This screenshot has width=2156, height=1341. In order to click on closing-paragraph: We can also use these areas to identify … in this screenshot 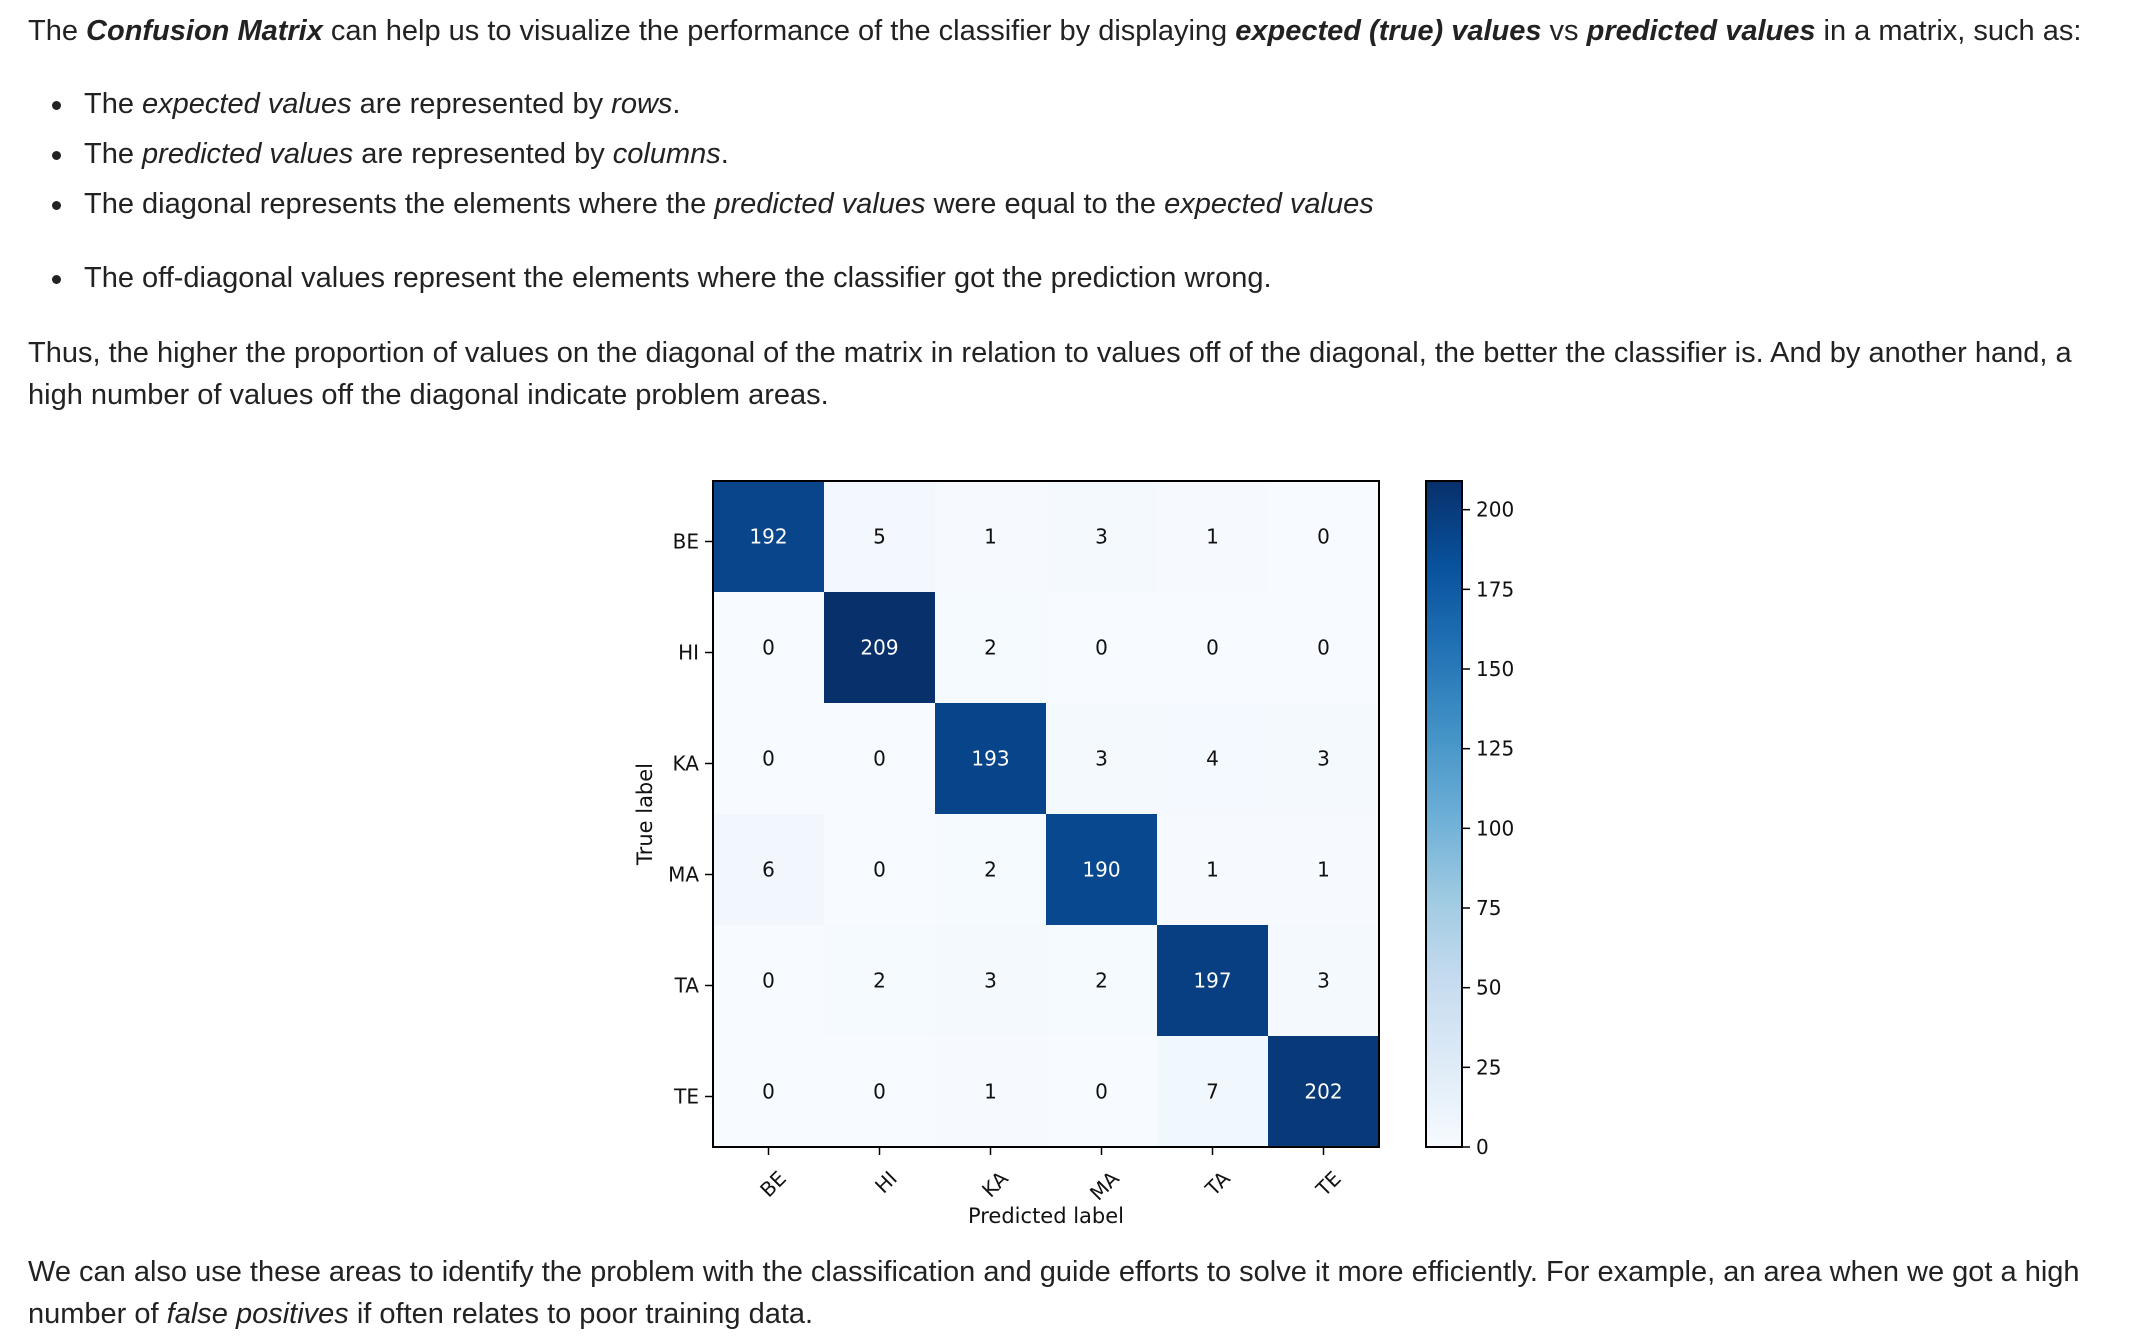, I will do `click(1078, 1293)`.